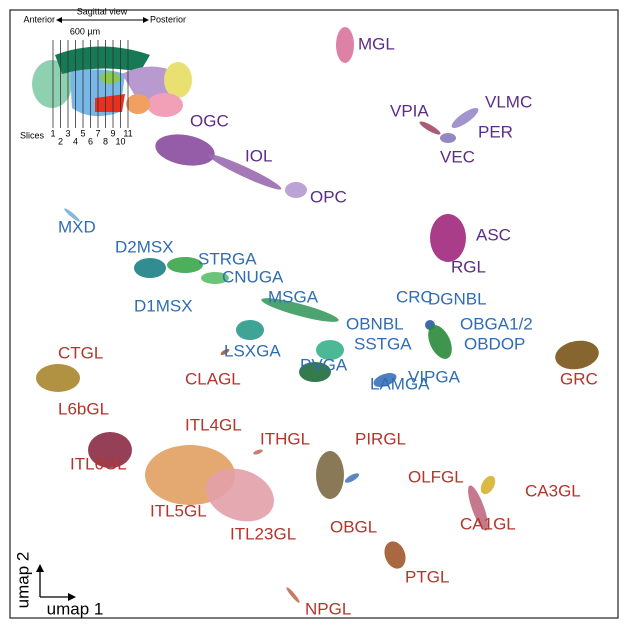  Describe the element at coordinates (227, 258) in the screenshot. I see `cluster-label: STRGA` at that location.